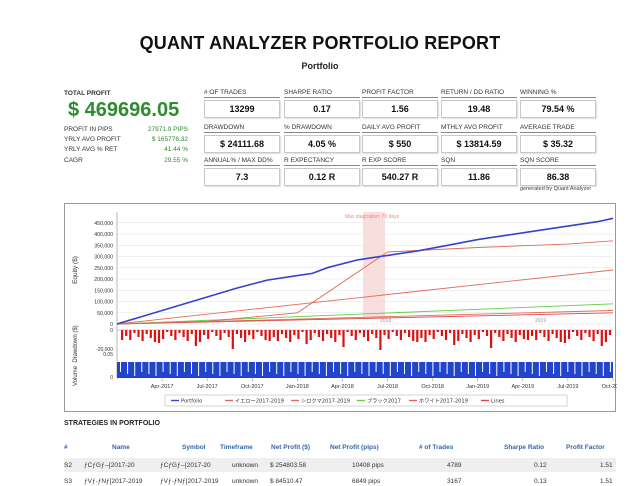 This screenshot has width=640, height=486. What do you see at coordinates (176, 149) in the screenshot?
I see `summary-value: 41.44 %` at bounding box center [176, 149].